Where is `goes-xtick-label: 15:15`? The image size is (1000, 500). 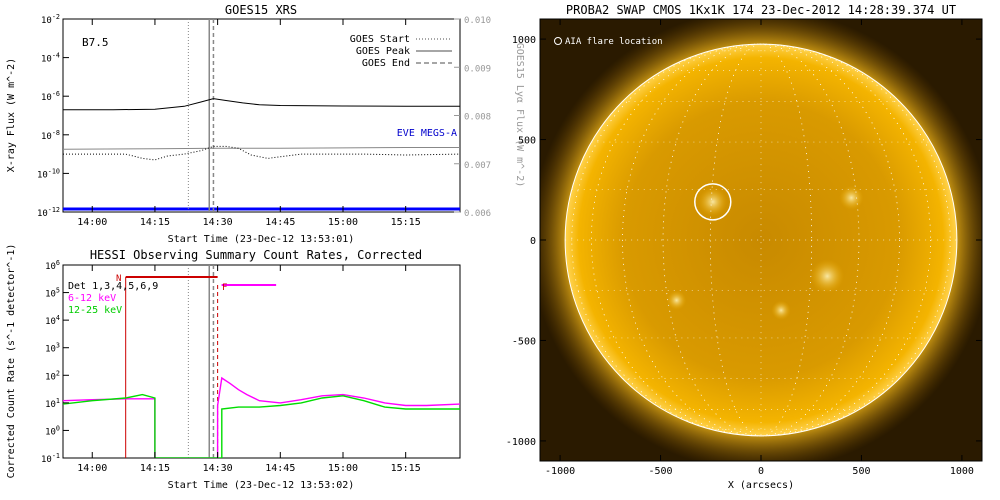 goes-xtick-label: 15:15 is located at coordinates (406, 222).